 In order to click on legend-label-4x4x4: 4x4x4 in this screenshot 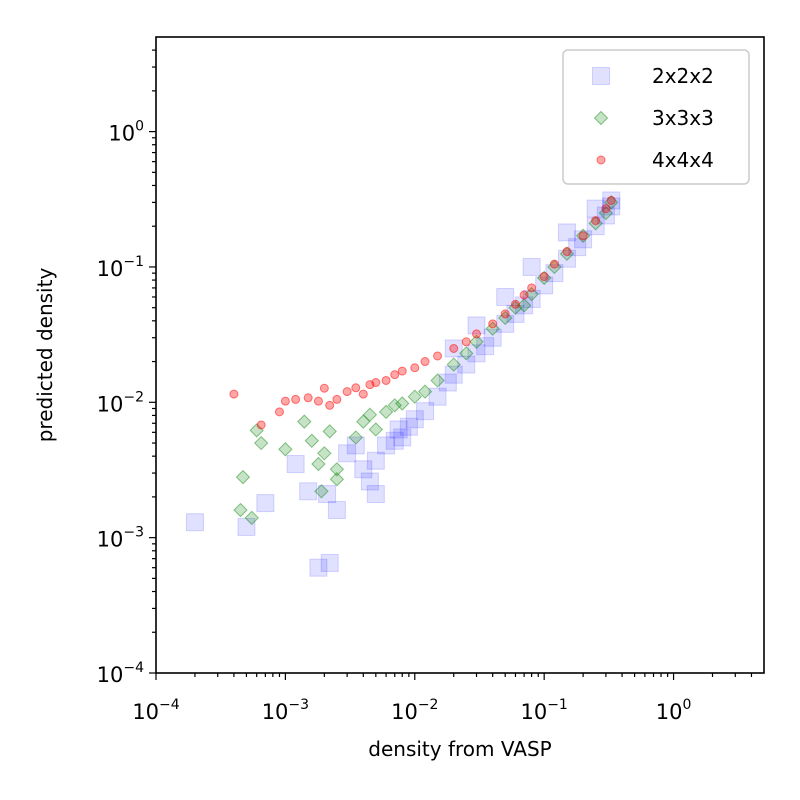, I will do `click(683, 160)`.